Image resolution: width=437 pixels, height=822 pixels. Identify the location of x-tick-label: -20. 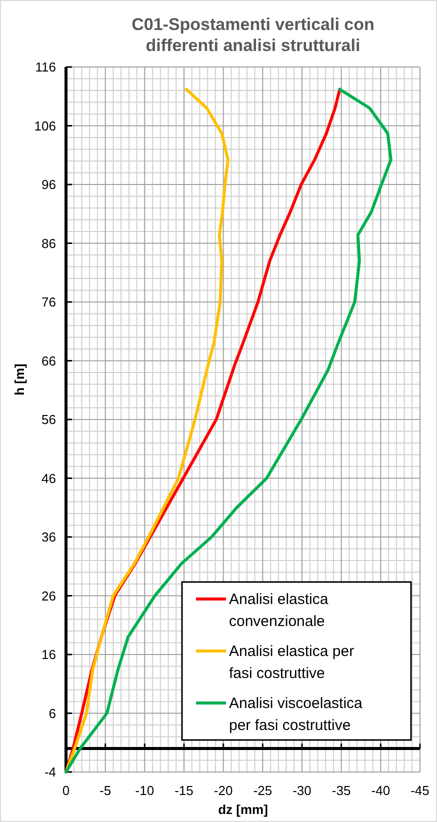
(223, 790).